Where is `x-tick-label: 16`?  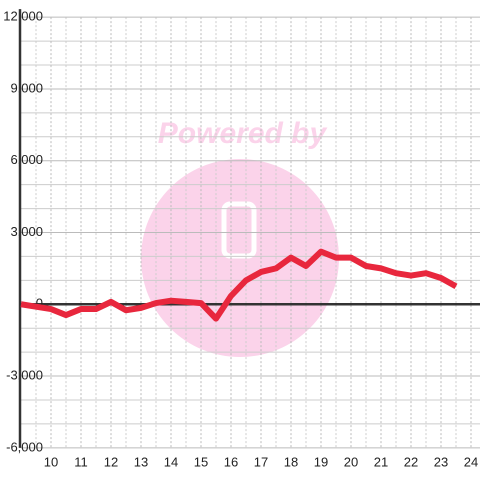 x-tick-label: 16 is located at coordinates (231, 461).